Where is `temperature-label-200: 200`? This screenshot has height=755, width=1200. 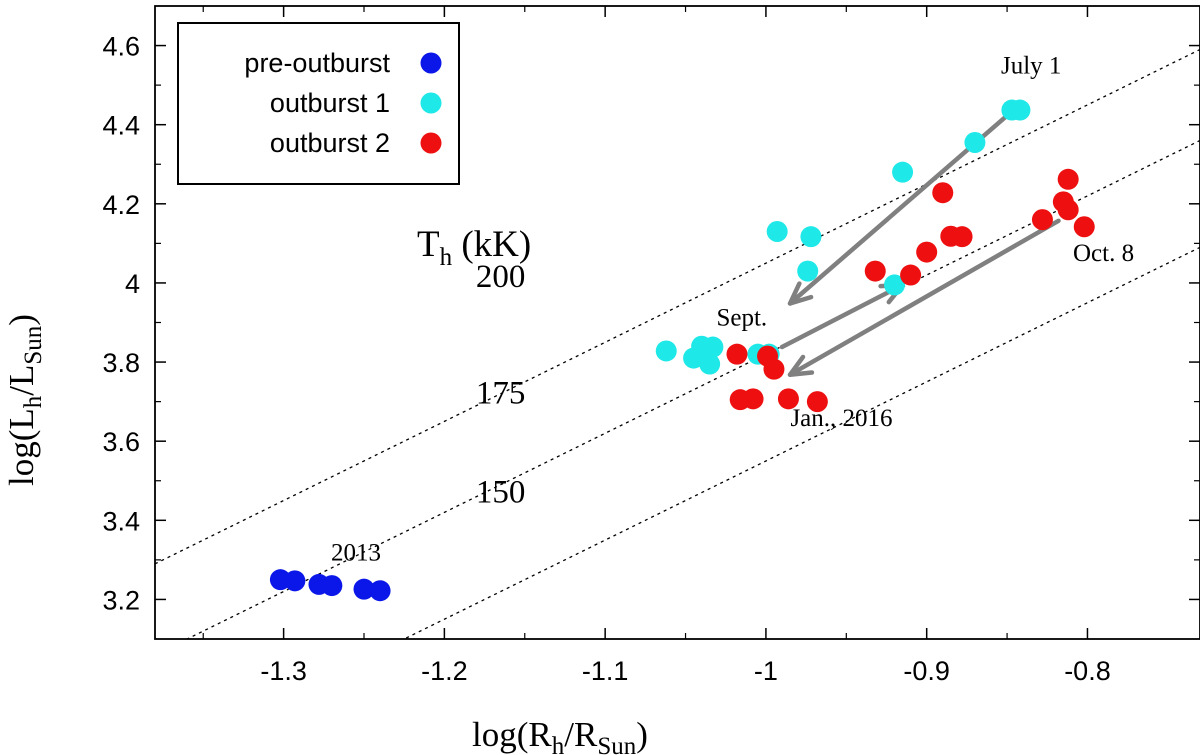
temperature-label-200: 200 is located at coordinates (501, 277).